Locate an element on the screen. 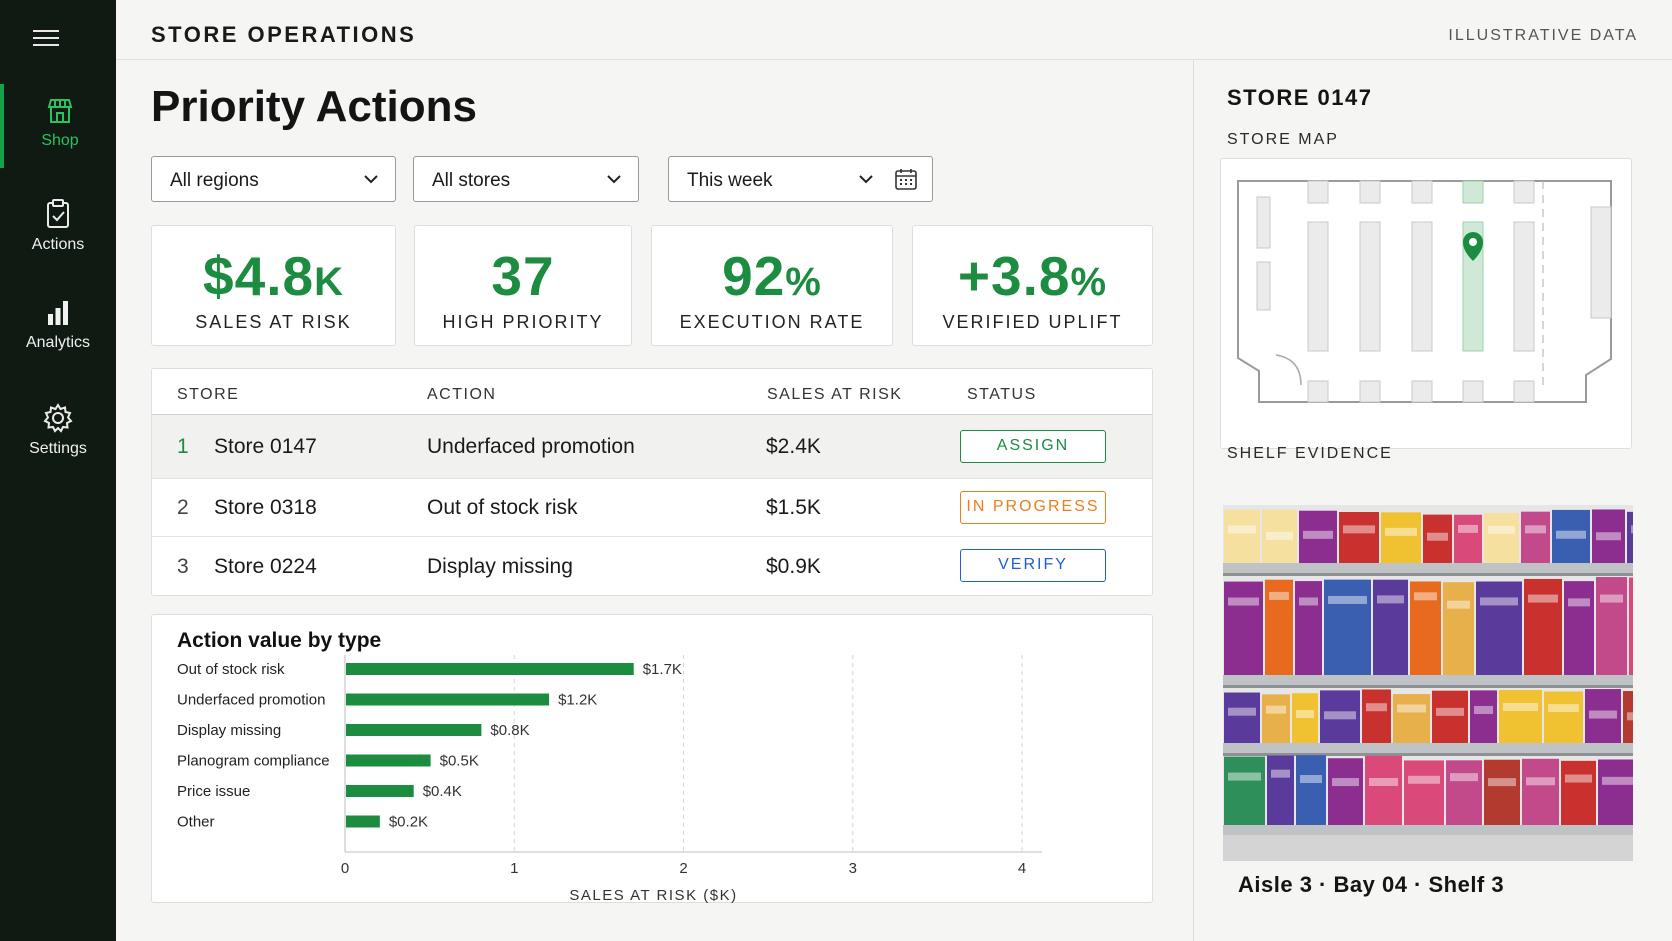 This screenshot has height=941, width=1672. x-tick-label: 4 is located at coordinates (1022, 868).